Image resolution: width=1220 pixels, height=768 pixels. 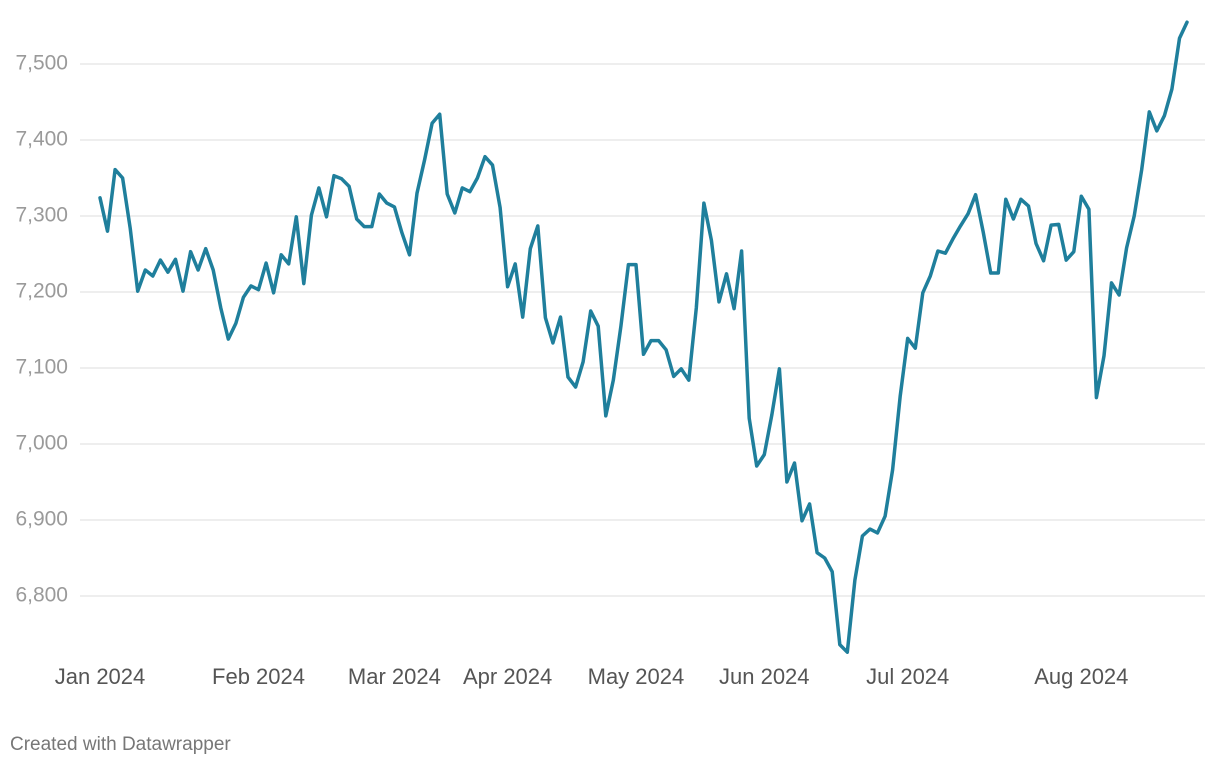 What do you see at coordinates (41, 519) in the screenshot?
I see `y-tick-label: 6,900` at bounding box center [41, 519].